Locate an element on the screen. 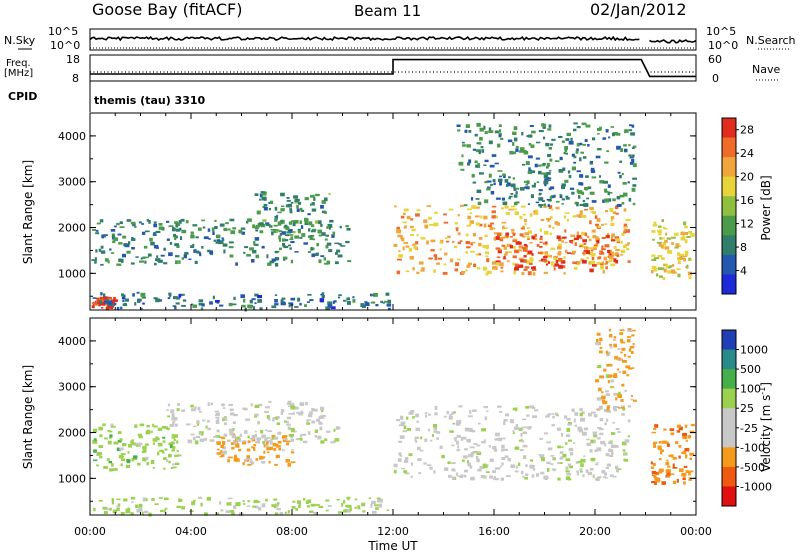 Image resolution: width=800 pixels, height=554 pixels. nsearch-label: N.Search is located at coordinates (771, 40).